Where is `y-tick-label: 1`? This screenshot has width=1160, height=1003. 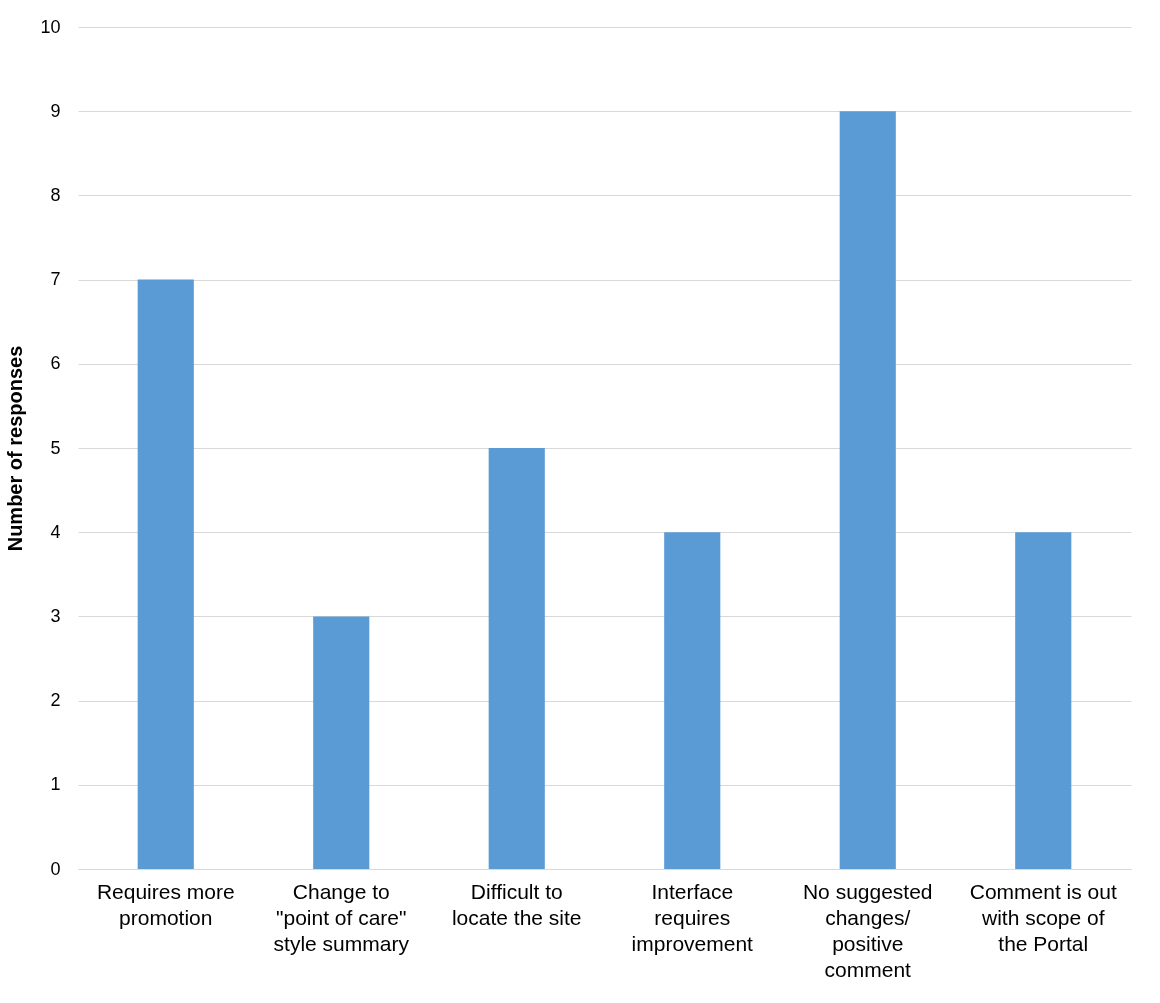 y-tick-label: 1 is located at coordinates (55, 784).